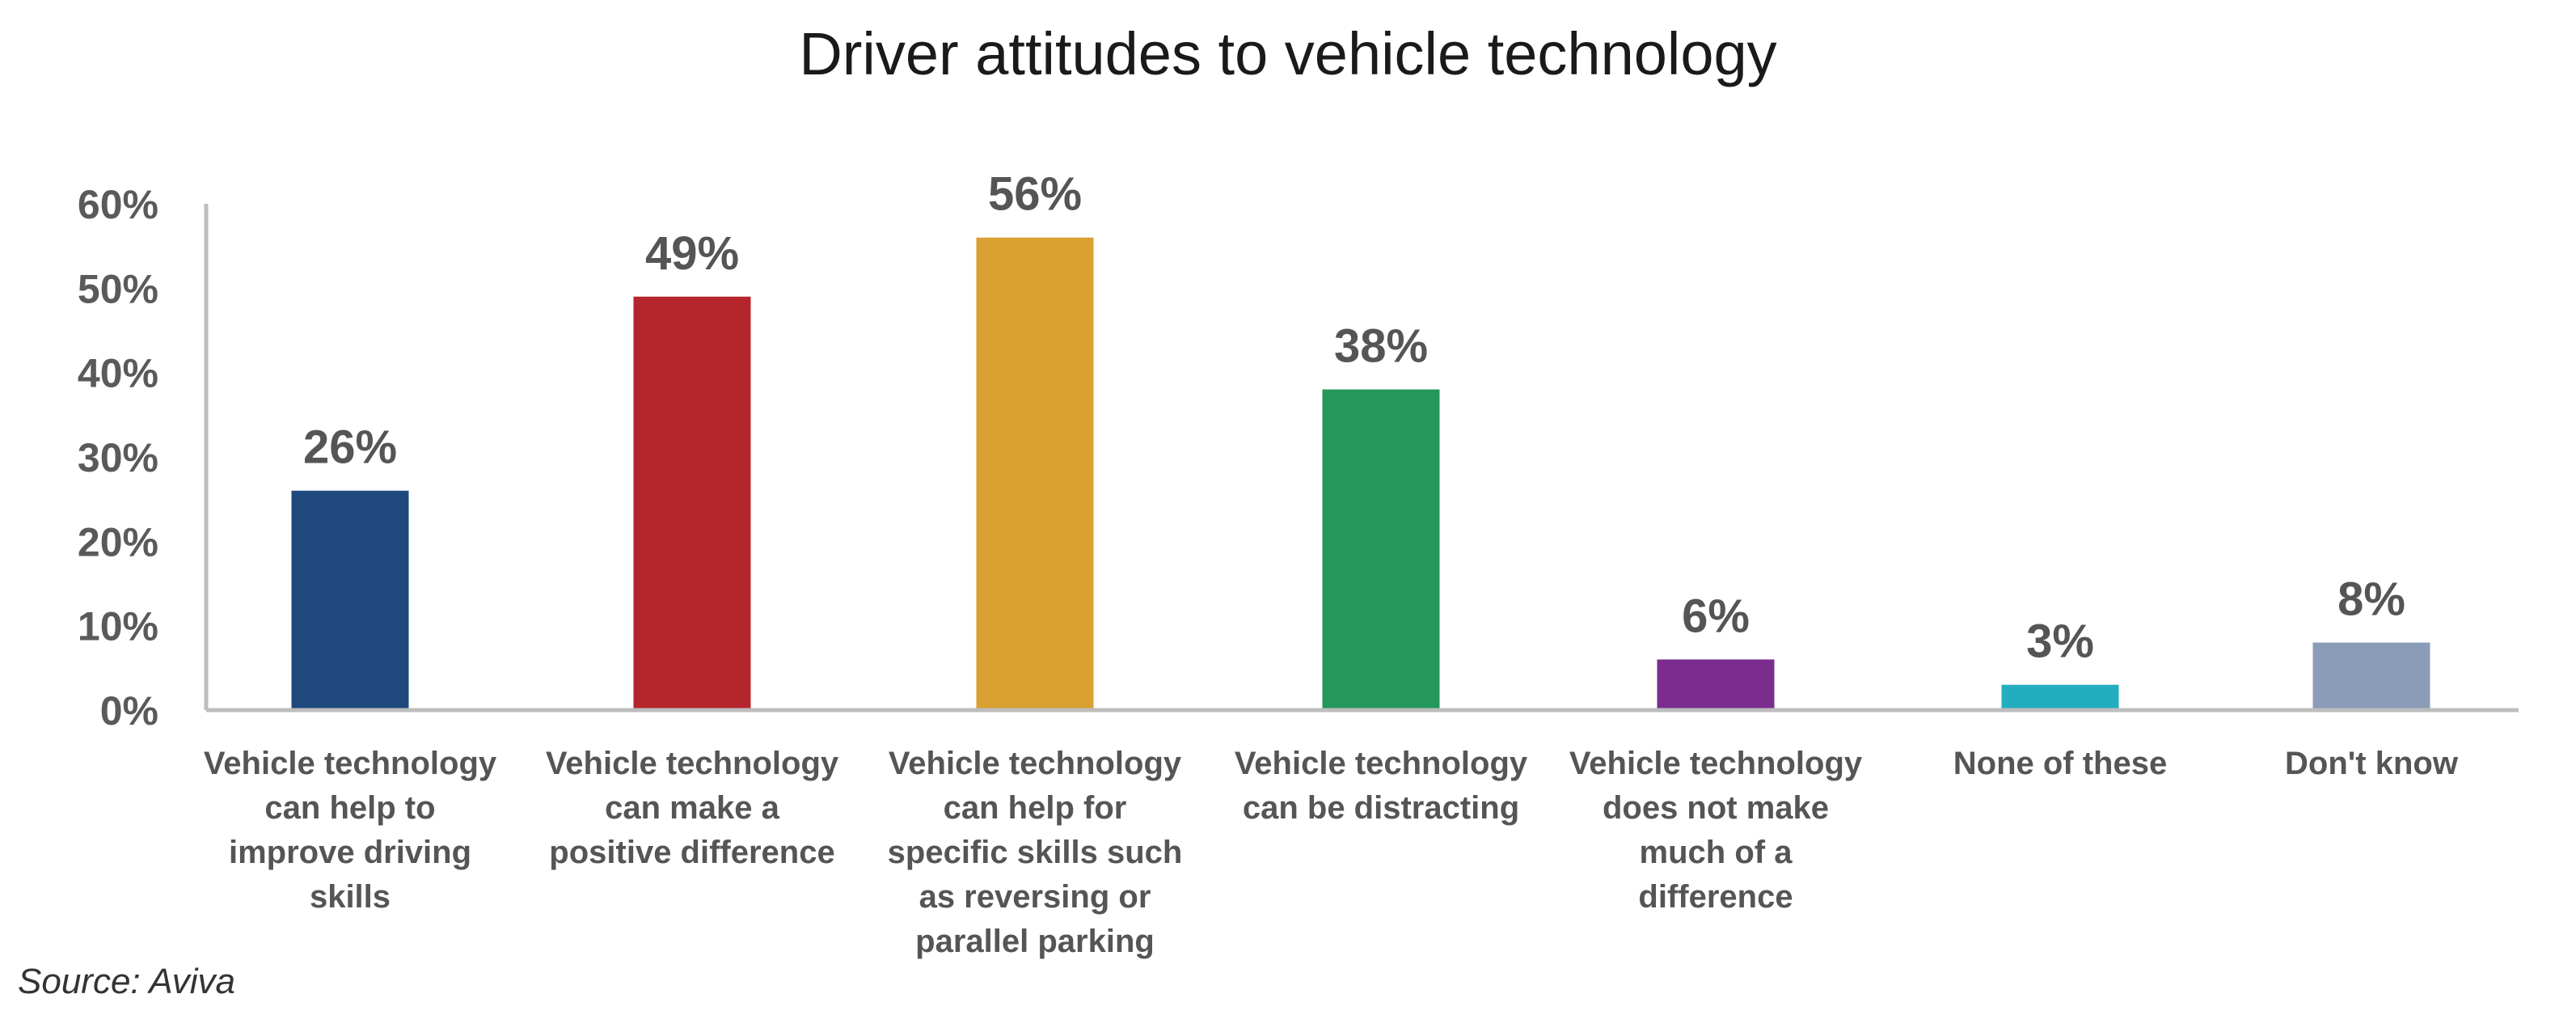 The image size is (2576, 1015). Describe the element at coordinates (126, 981) in the screenshot. I see `source-note: Source: Aviva` at that location.